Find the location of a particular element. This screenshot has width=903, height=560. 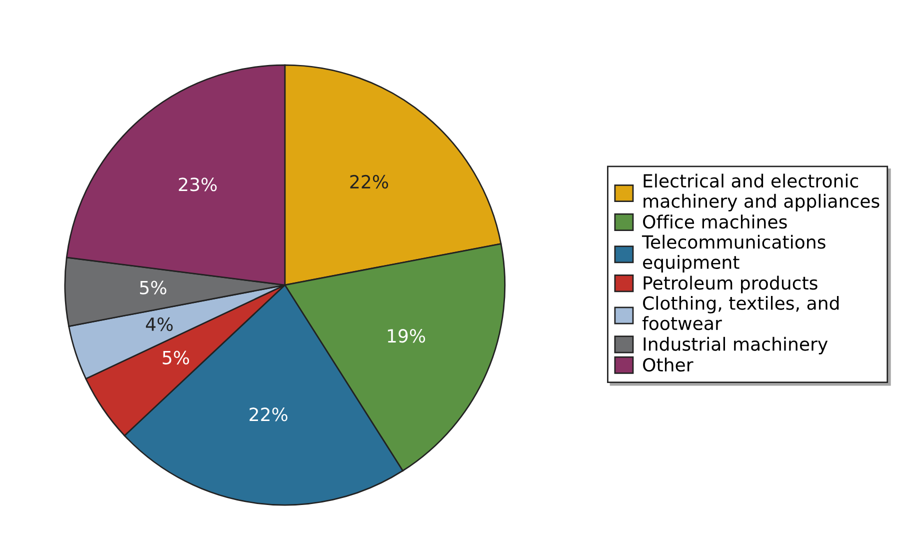

data-label: 19% is located at coordinates (407, 336).